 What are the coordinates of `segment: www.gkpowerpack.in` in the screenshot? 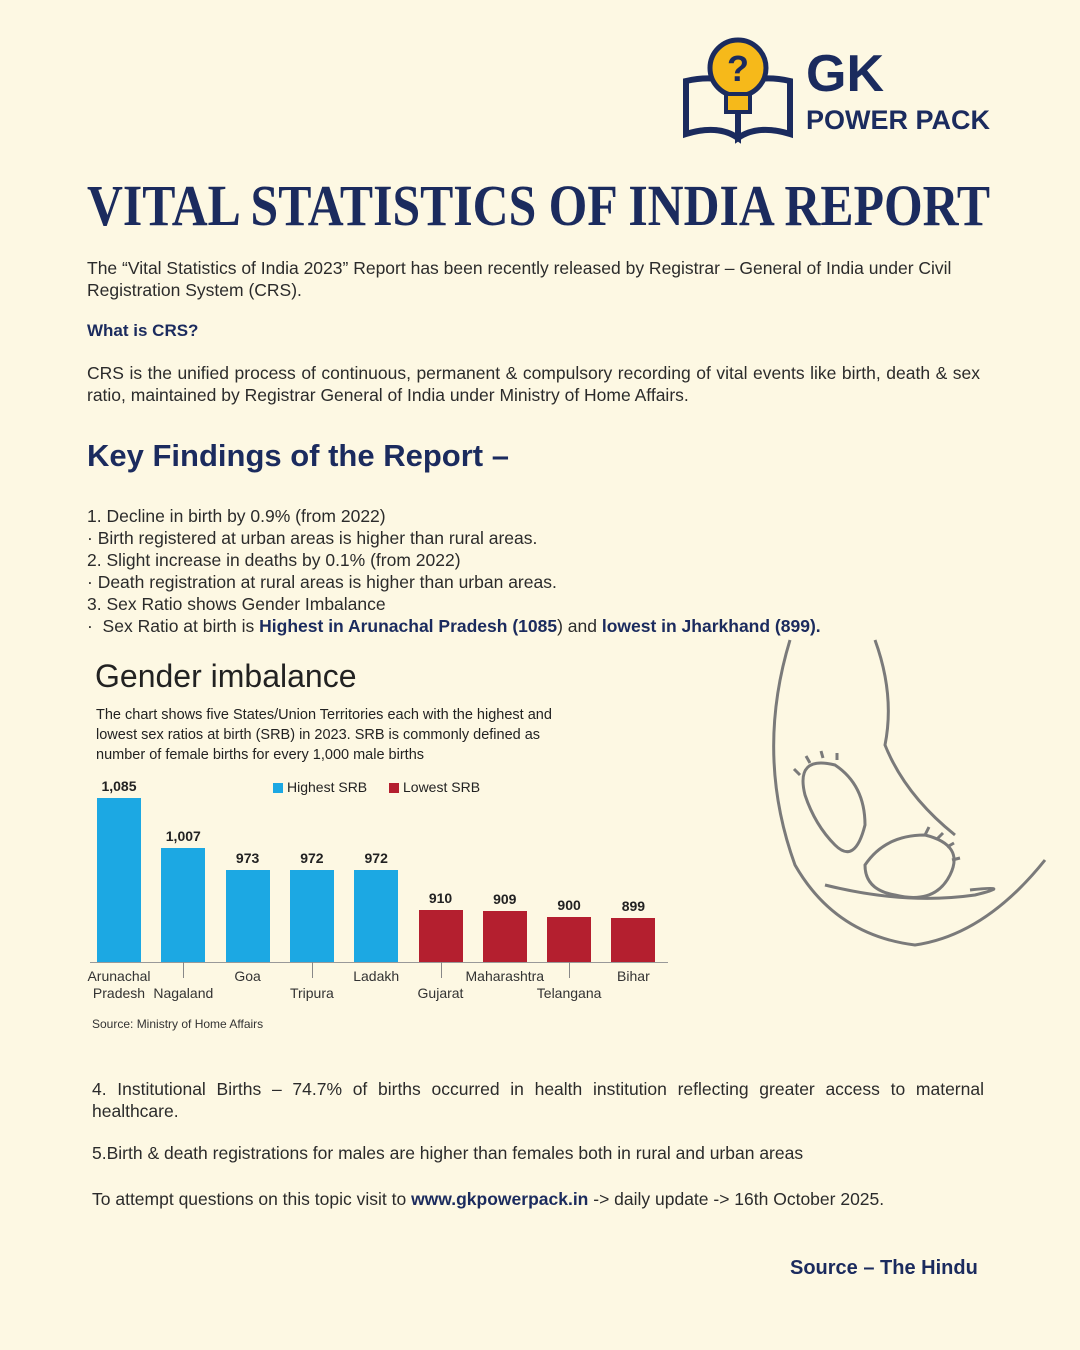 It's located at (500, 1199).